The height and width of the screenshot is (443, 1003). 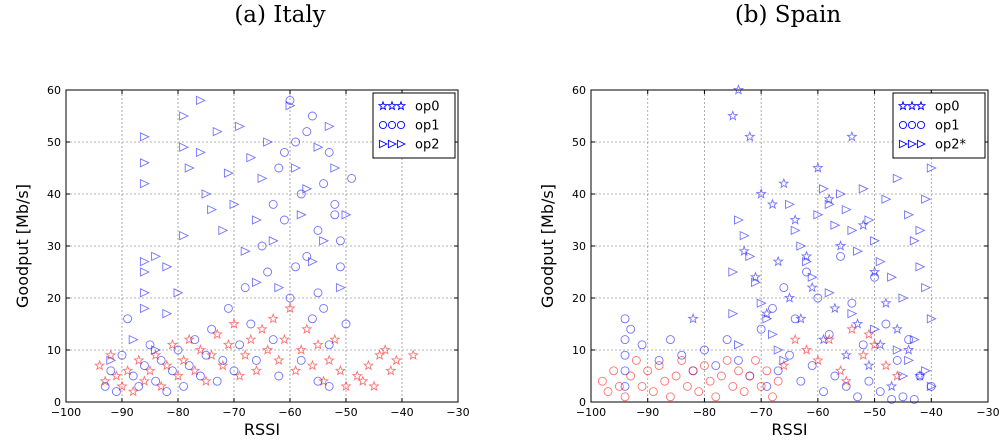 I want to click on chart-b-xtick-label: −60, so click(x=817, y=412).